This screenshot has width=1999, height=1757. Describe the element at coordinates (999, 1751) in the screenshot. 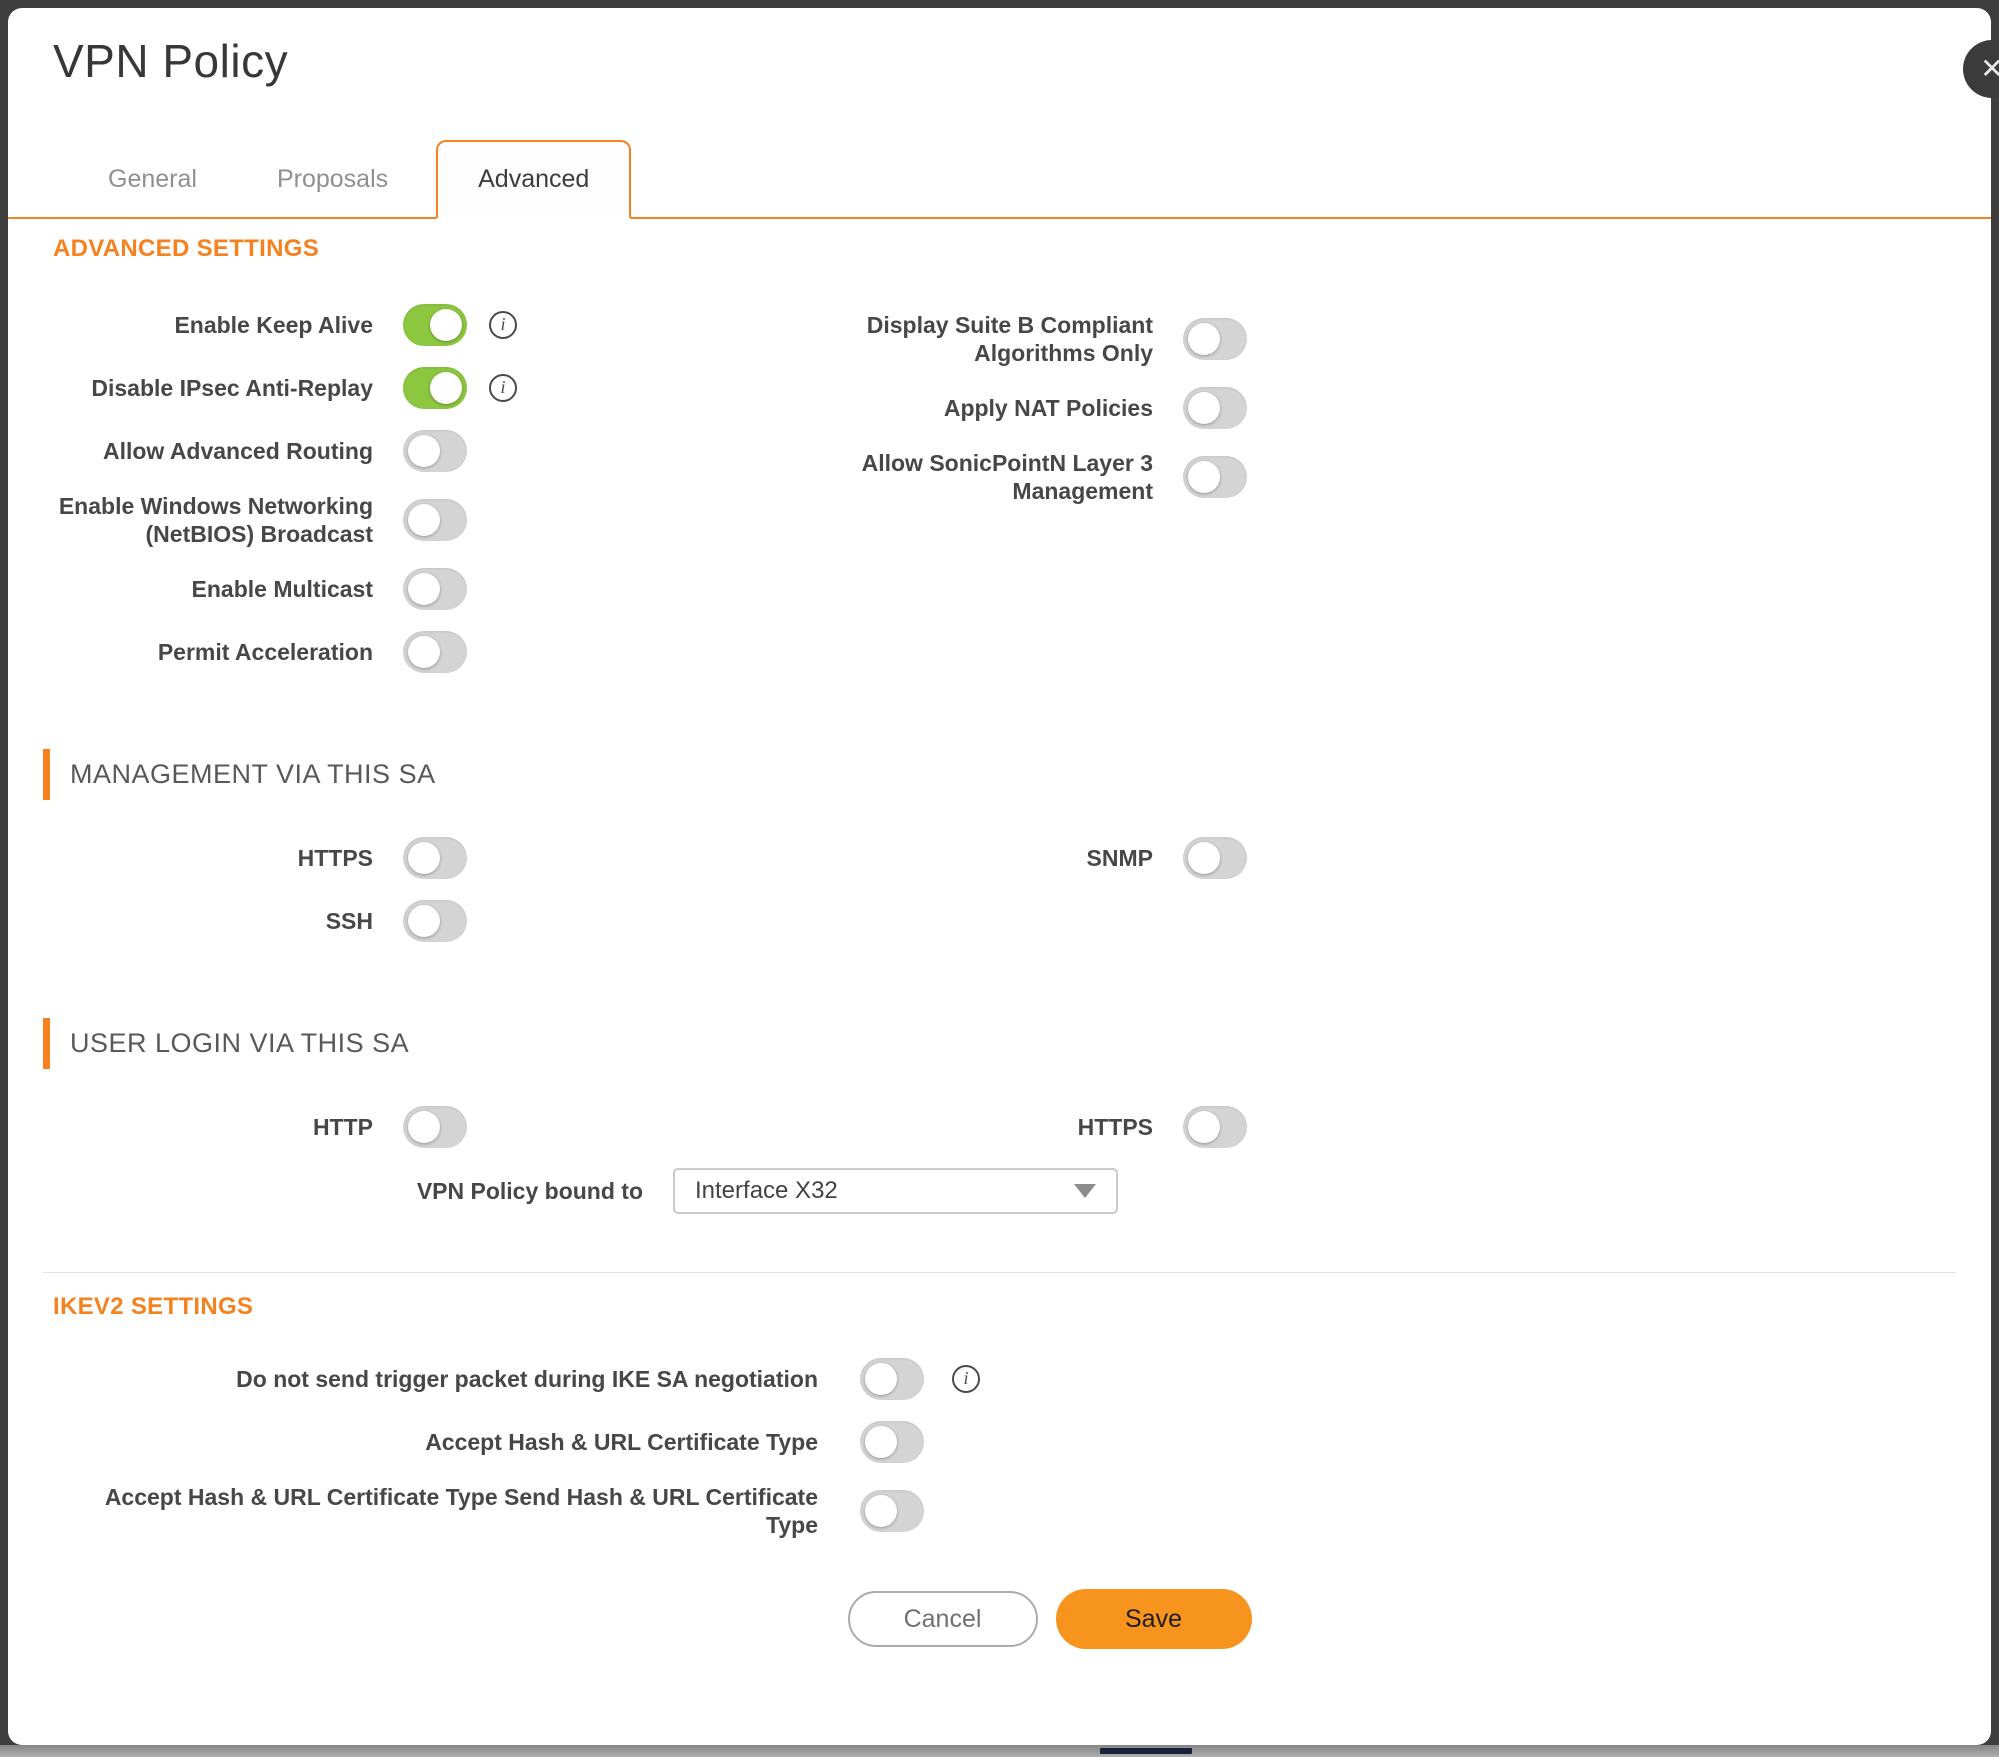

I see `background-page-strip` at that location.